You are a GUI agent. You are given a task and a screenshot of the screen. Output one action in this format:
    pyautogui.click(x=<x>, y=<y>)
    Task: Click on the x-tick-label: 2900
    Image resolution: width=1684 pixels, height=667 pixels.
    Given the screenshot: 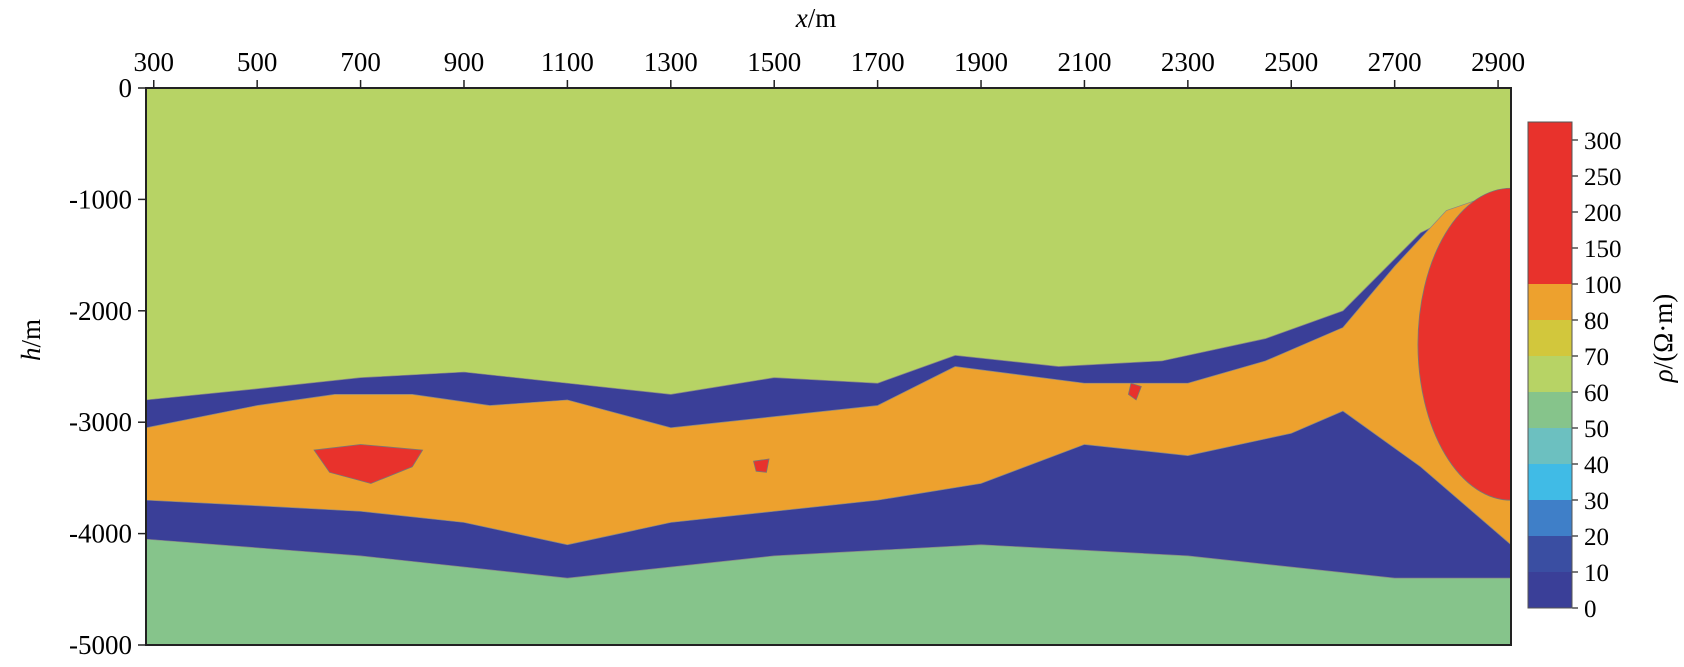 What is the action you would take?
    pyautogui.click(x=1498, y=62)
    